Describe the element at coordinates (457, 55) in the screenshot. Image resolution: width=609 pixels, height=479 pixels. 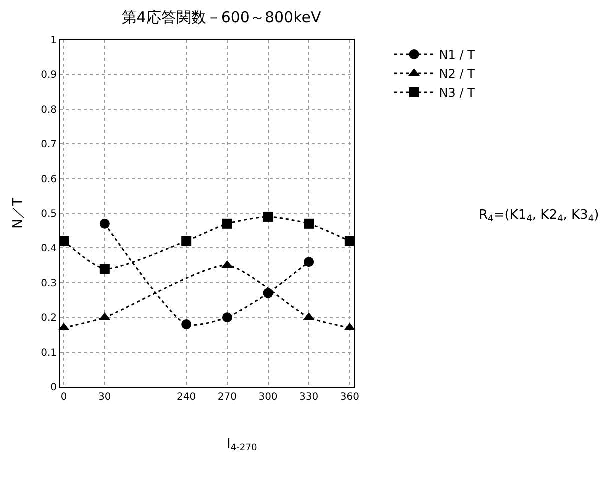
I see `legend-label: N1 / T` at that location.